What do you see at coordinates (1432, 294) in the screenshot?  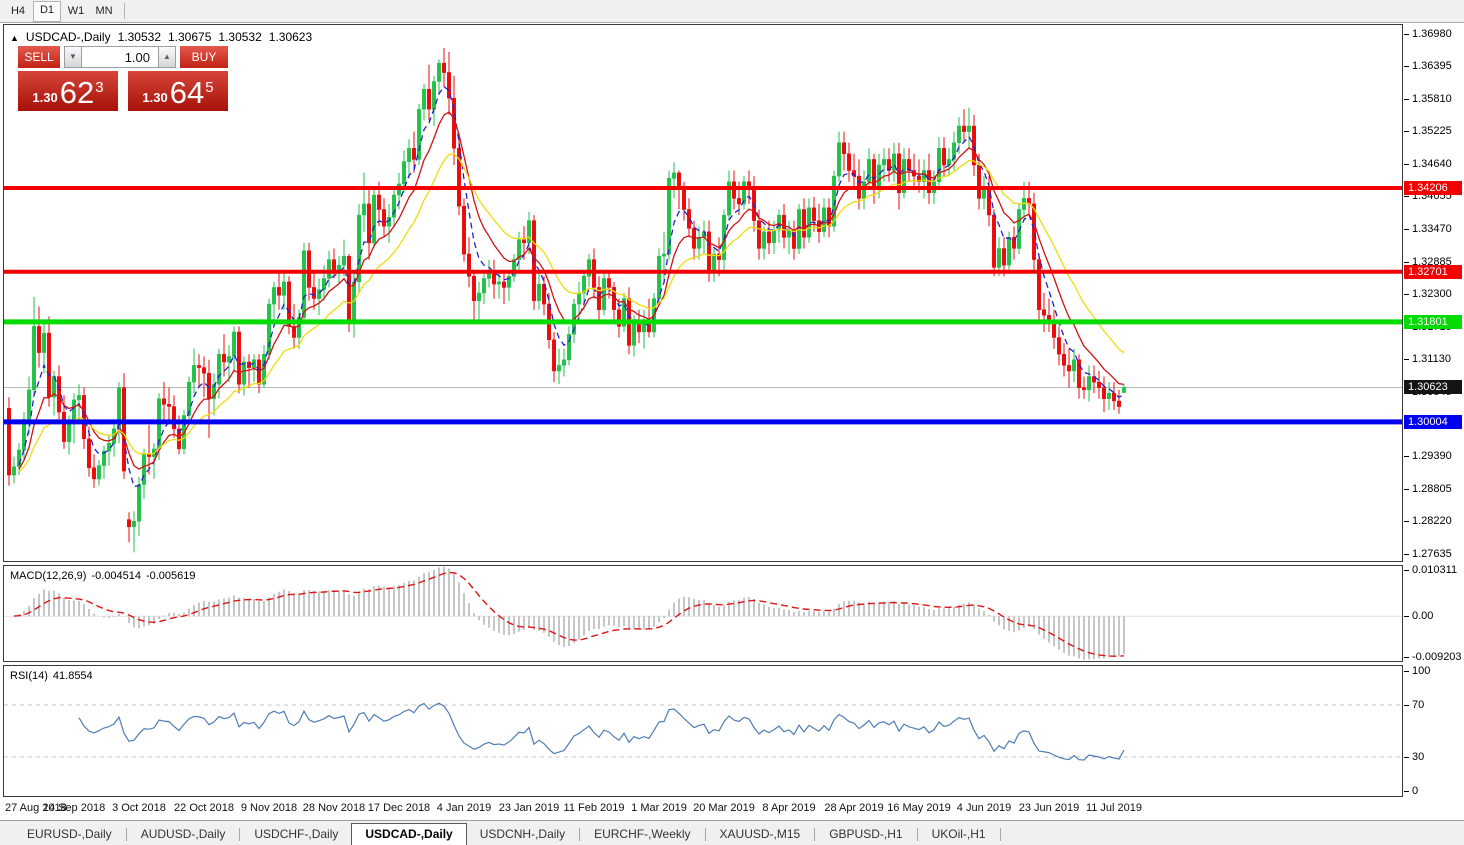 I see `price-tick-label: 1.32300` at bounding box center [1432, 294].